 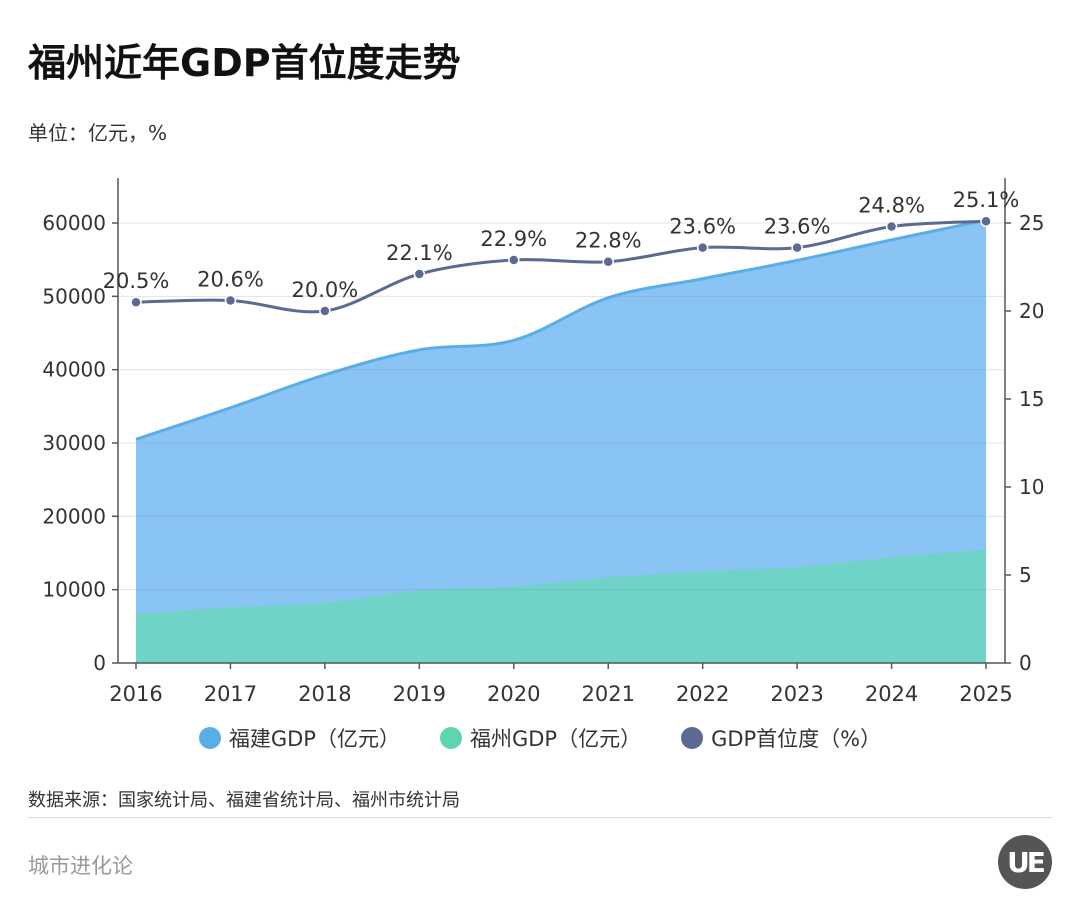 I want to click on legend-label: GDP首位度（%）, so click(x=796, y=739).